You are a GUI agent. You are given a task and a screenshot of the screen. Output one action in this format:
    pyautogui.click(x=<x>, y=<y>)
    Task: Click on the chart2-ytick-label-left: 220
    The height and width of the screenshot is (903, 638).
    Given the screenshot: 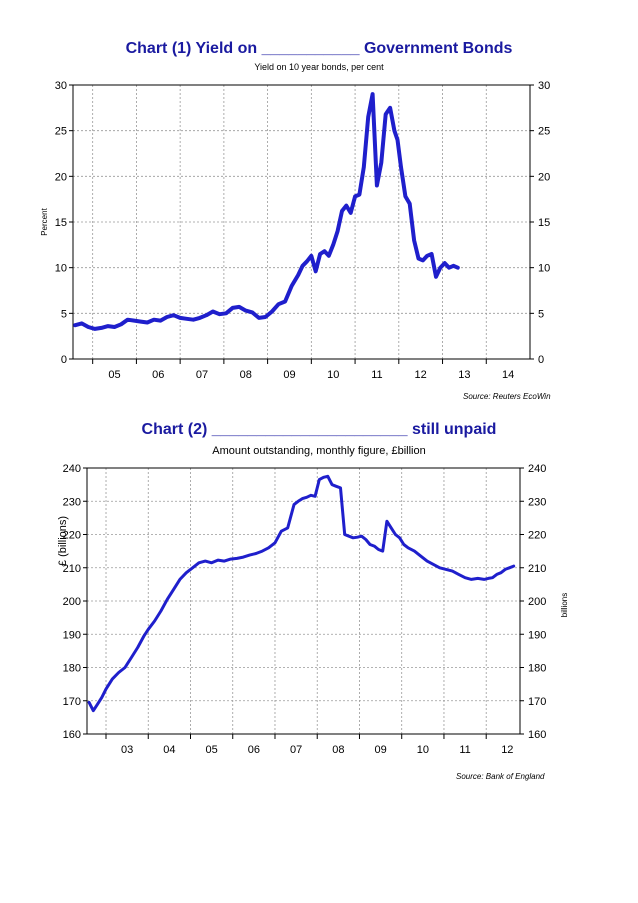 What is the action you would take?
    pyautogui.click(x=72, y=536)
    